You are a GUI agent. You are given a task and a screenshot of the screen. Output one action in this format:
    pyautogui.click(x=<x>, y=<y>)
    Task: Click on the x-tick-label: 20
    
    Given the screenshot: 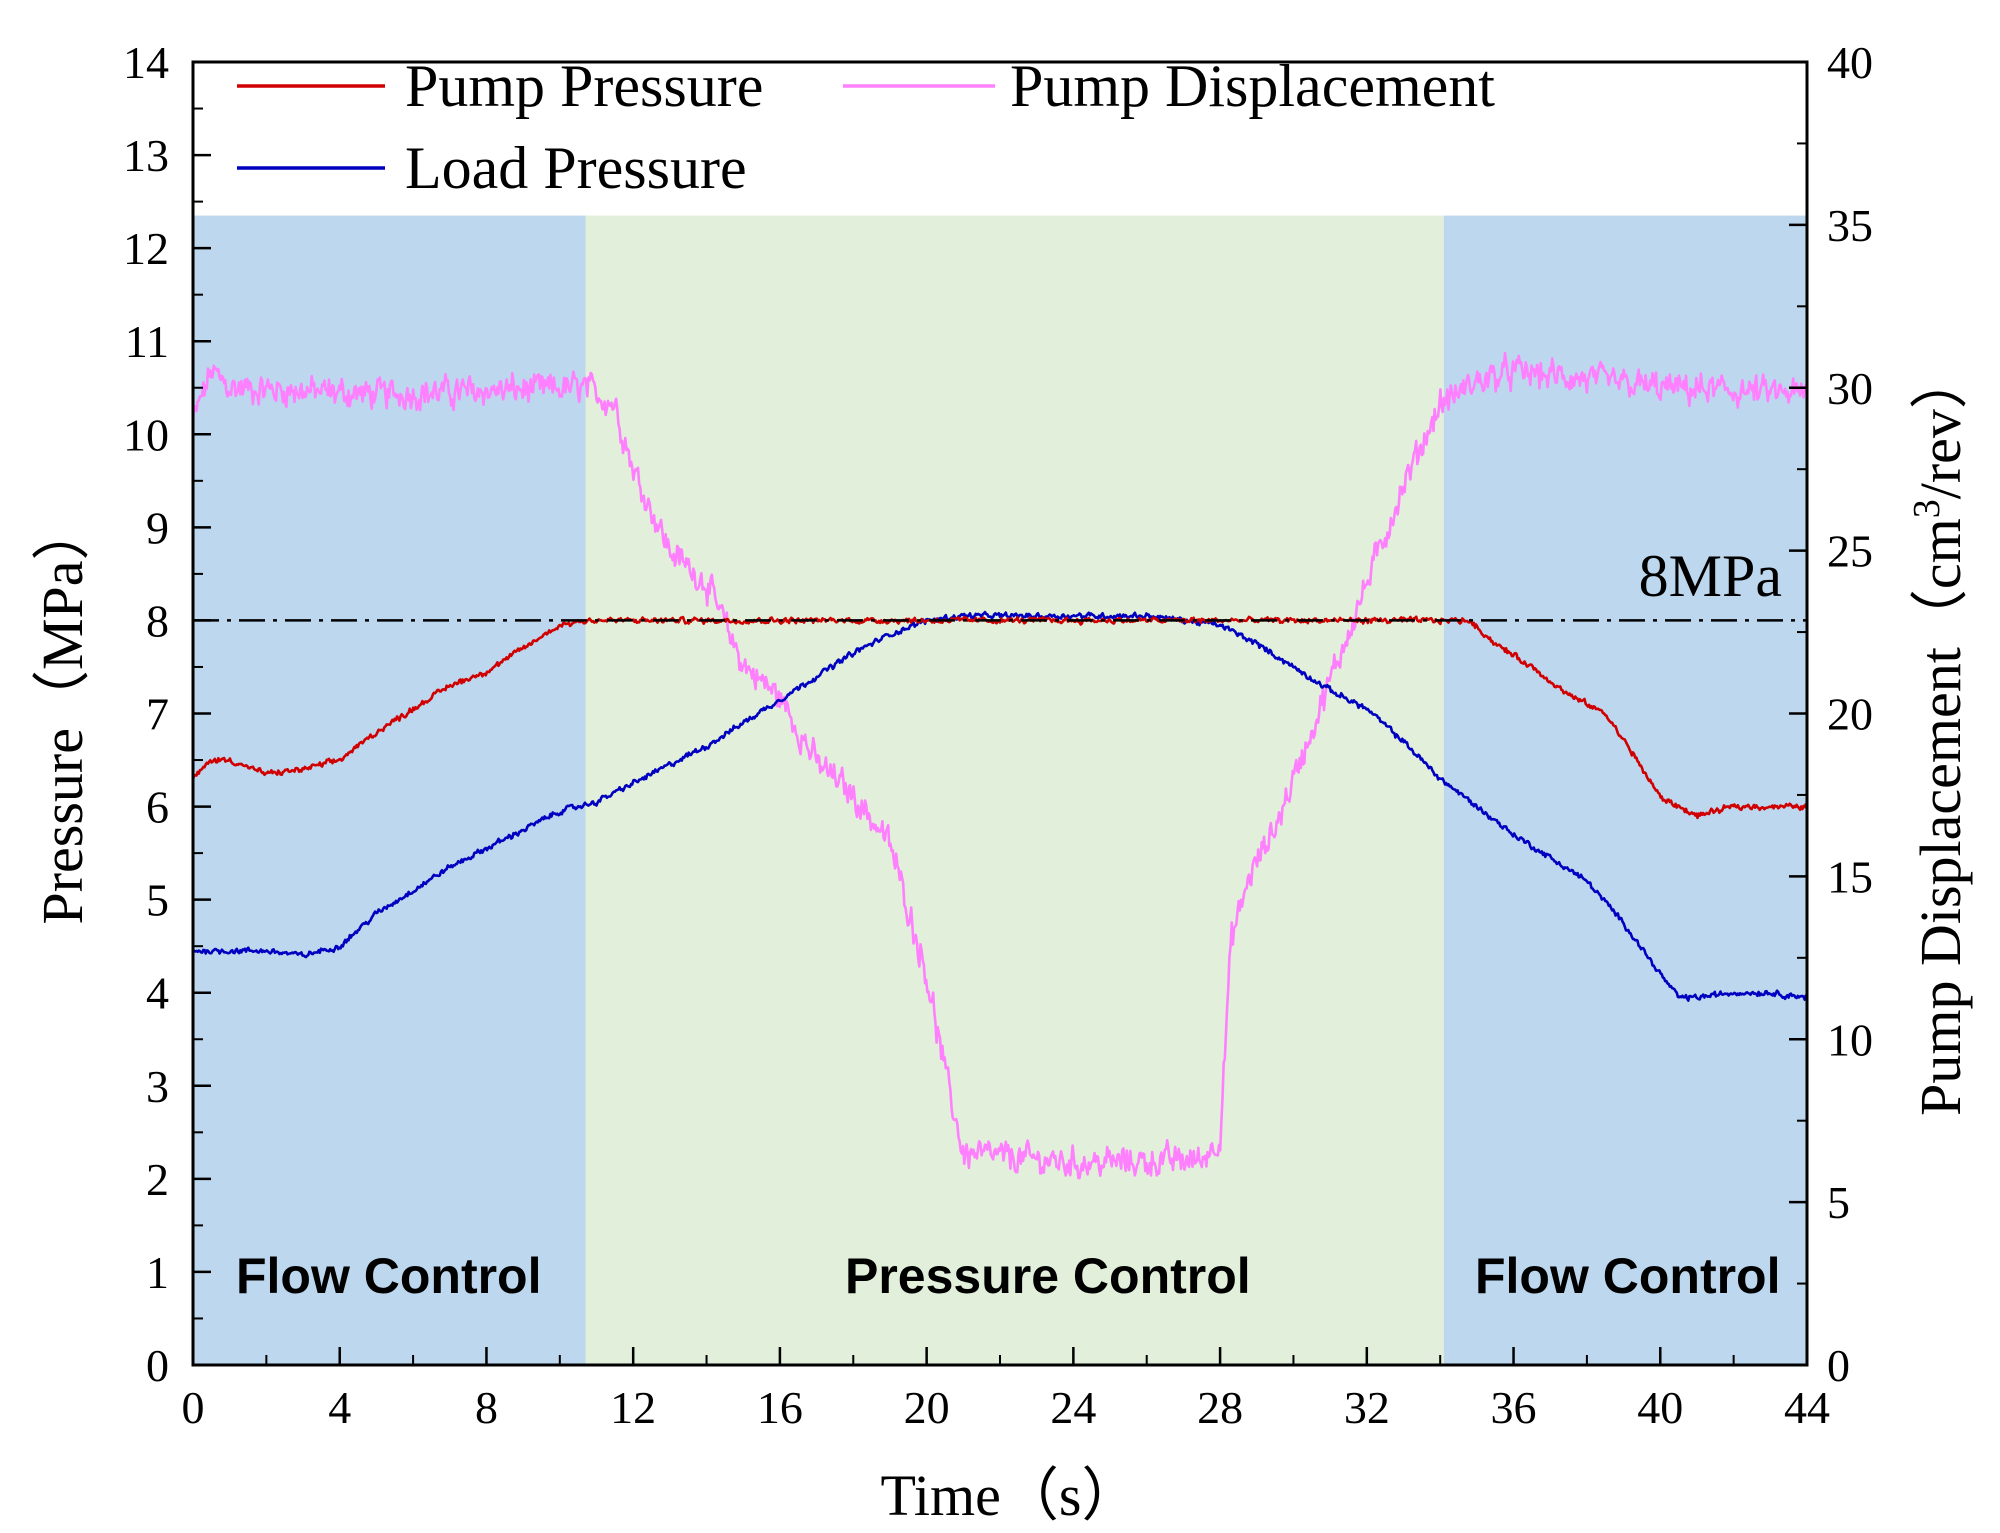 What is the action you would take?
    pyautogui.click(x=927, y=1407)
    